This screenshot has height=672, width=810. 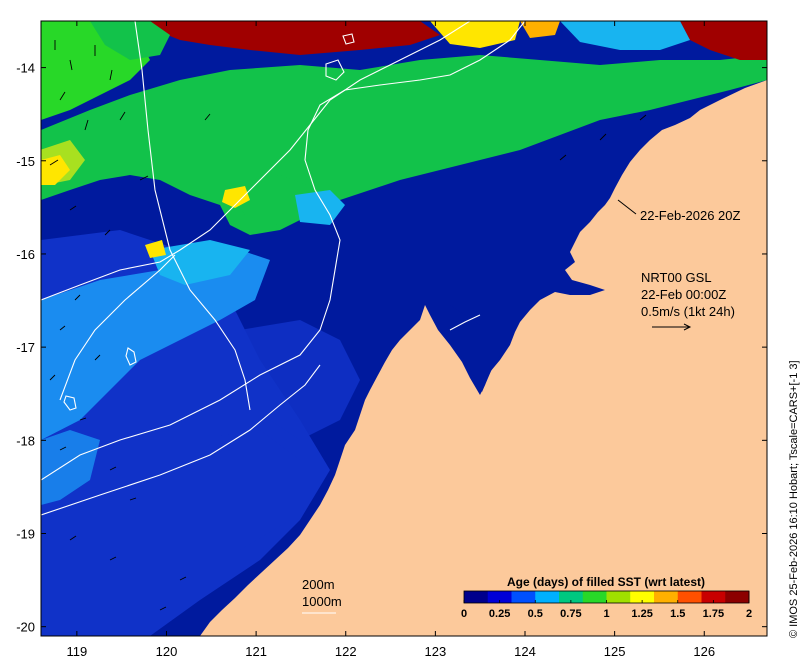 What do you see at coordinates (55, 170) in the screenshot?
I see `sst-yellow-patch-west` at bounding box center [55, 170].